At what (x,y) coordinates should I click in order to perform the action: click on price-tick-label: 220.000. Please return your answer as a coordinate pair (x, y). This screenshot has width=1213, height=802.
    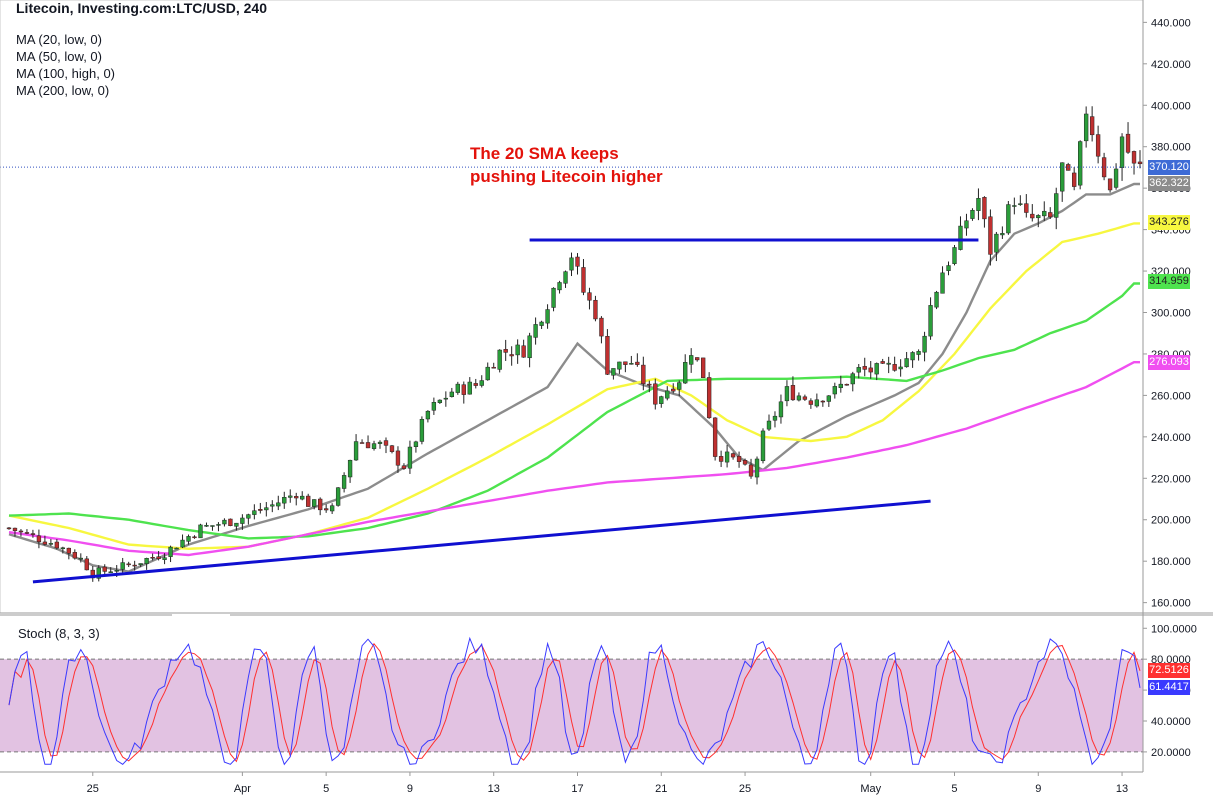
    Looking at the image, I should click on (1171, 479).